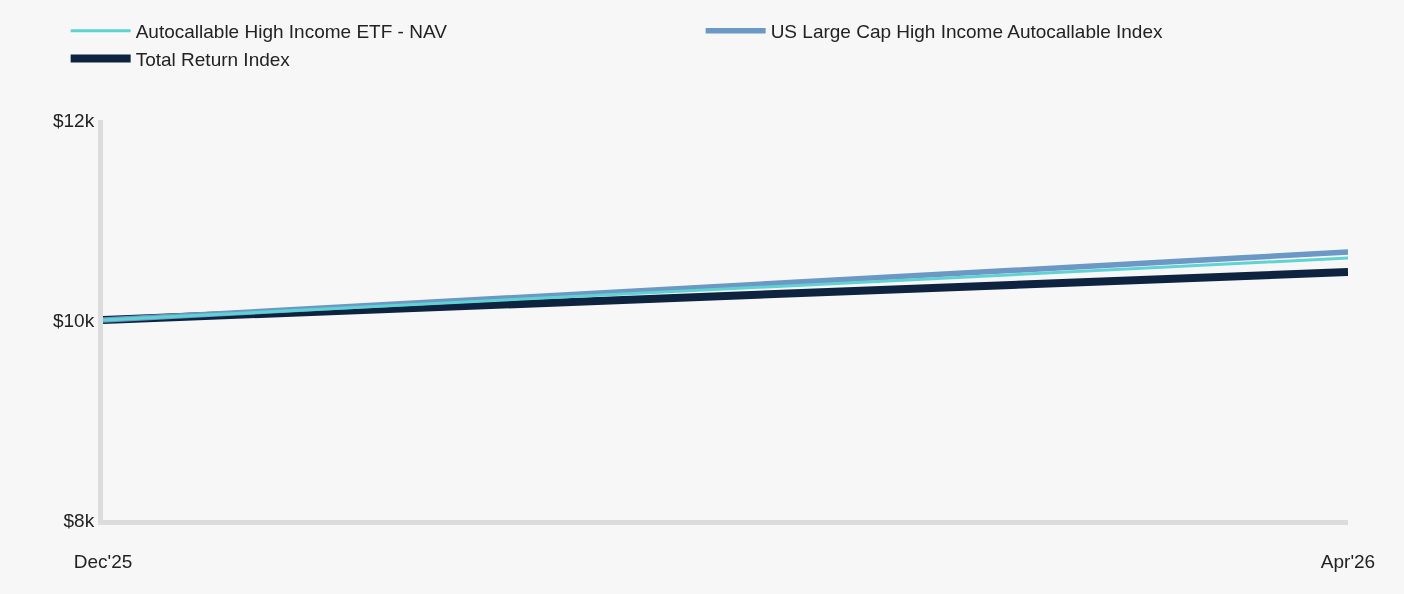  I want to click on y-tick-label: $8k, so click(79, 520).